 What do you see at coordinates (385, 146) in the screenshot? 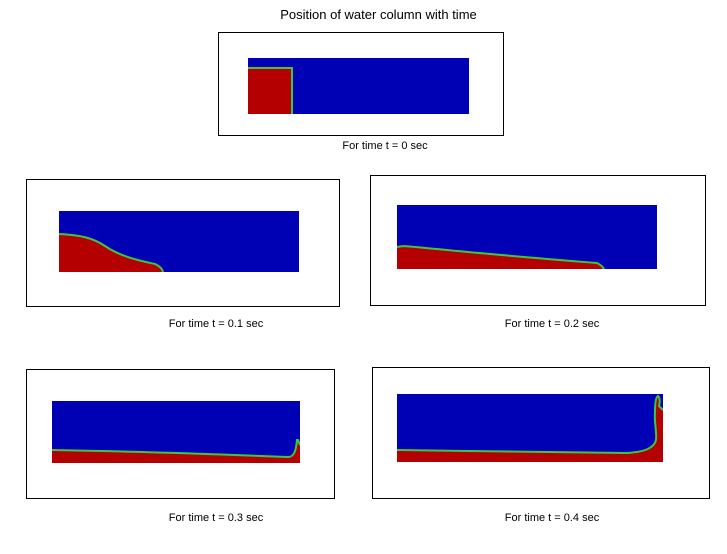
I see `caption-t0: For time t = 0 sec` at bounding box center [385, 146].